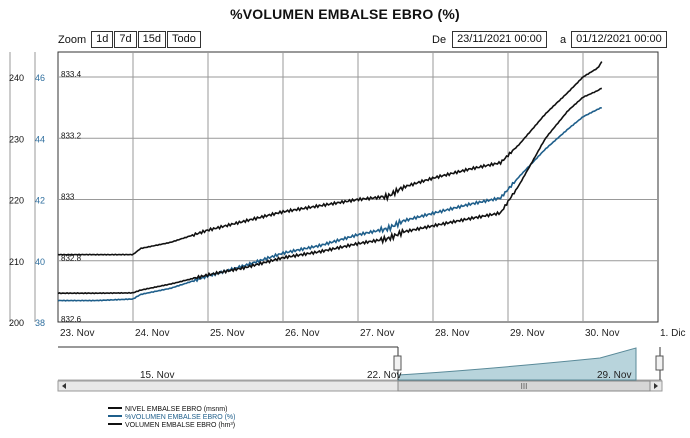 Image resolution: width=690 pixels, height=438 pixels. What do you see at coordinates (345, 14) in the screenshot?
I see `chart-title: %VOLUMEN EMBALSE EBRO (%)` at bounding box center [345, 14].